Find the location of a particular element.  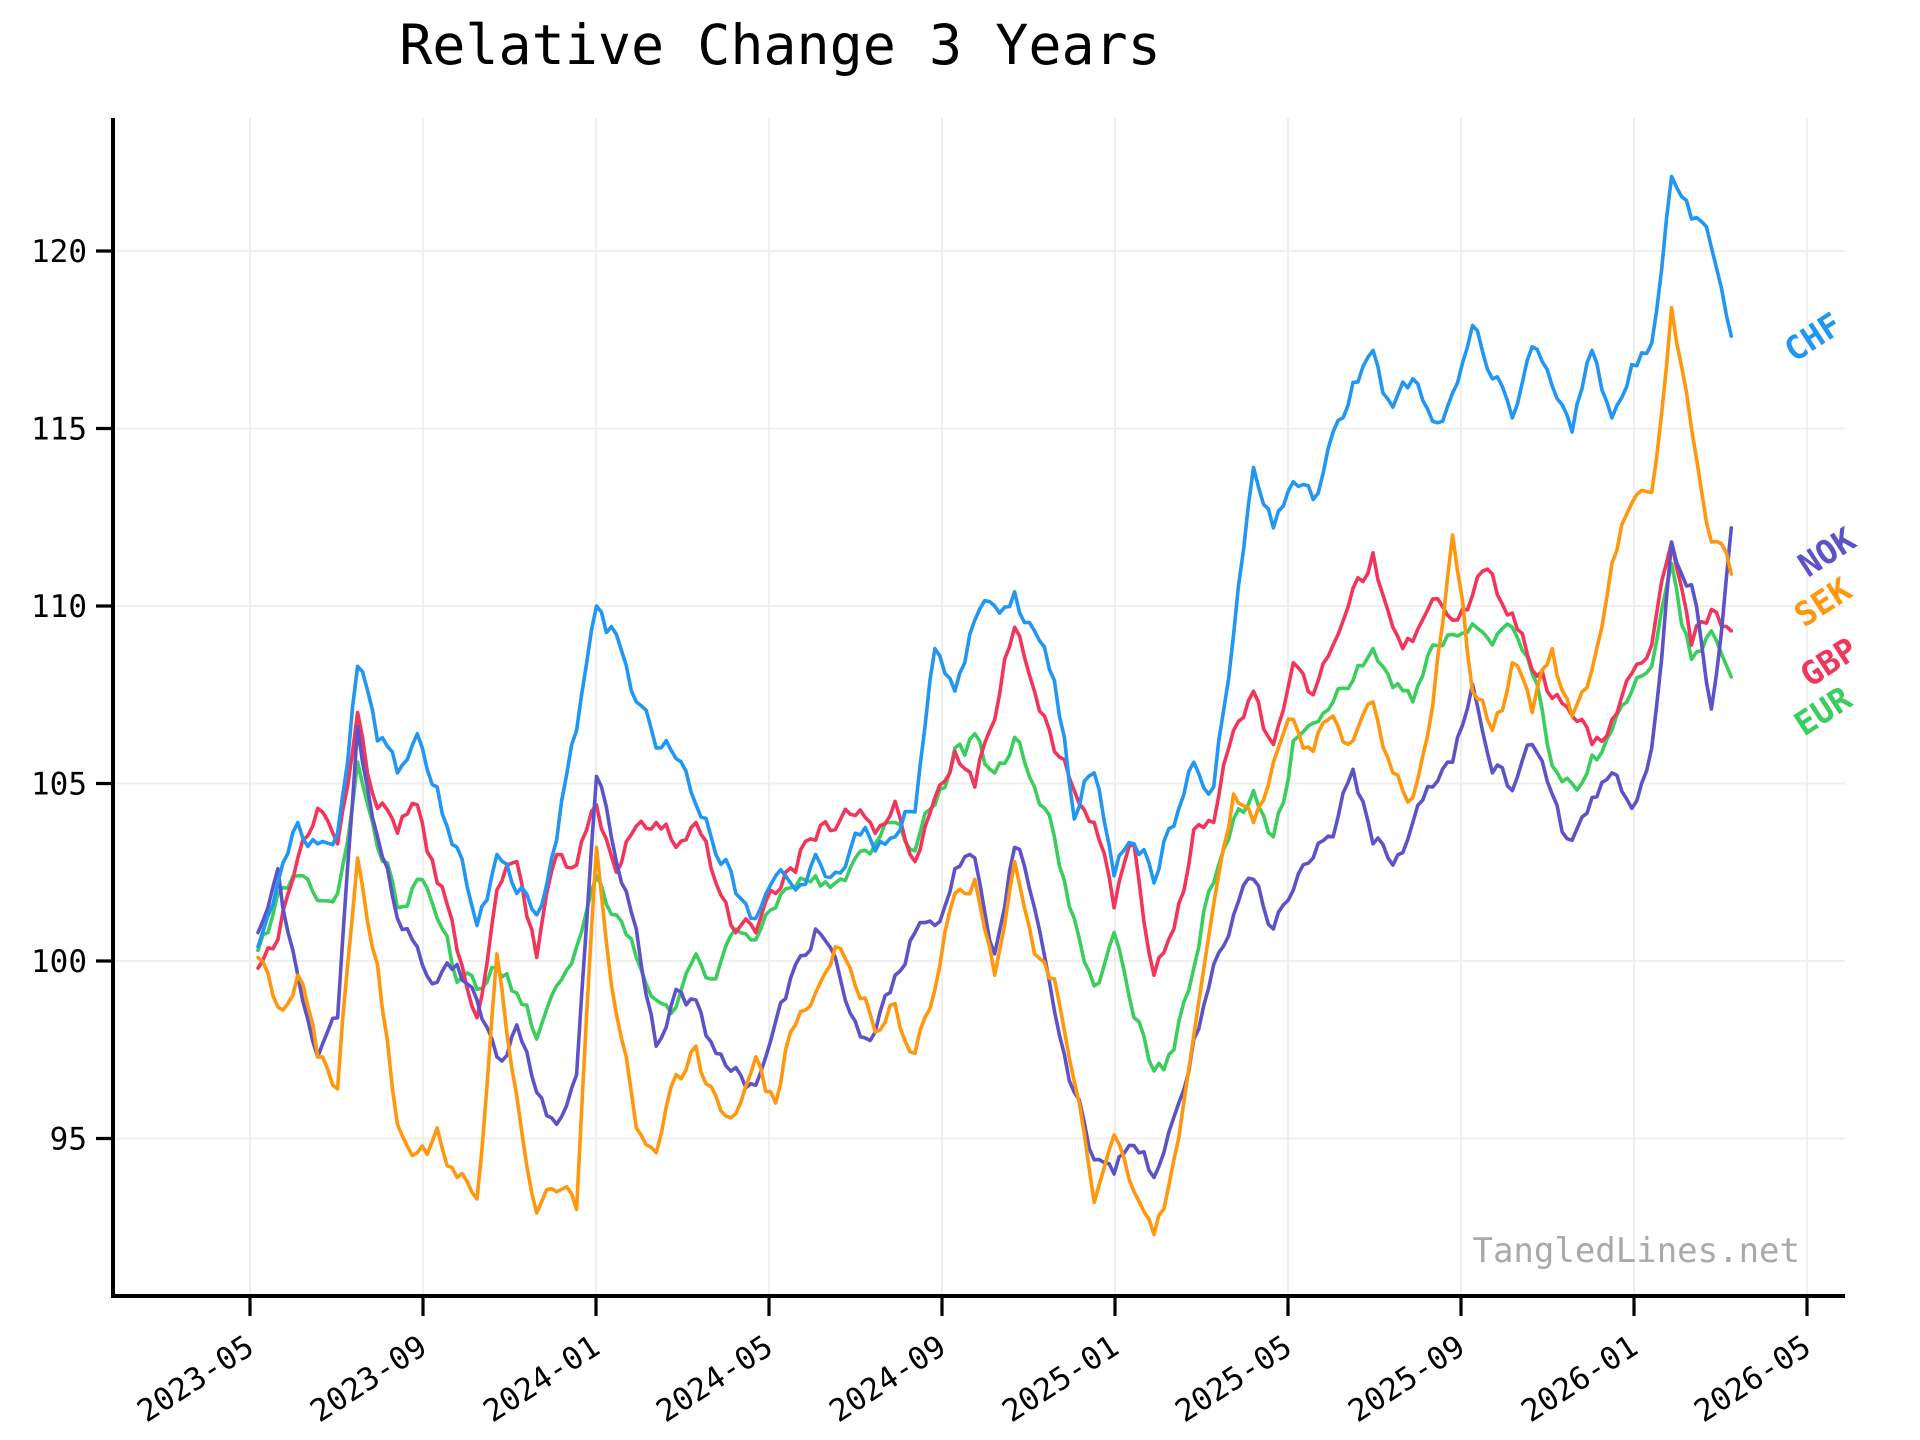

y-tick-label: 100 is located at coordinates (59, 962).